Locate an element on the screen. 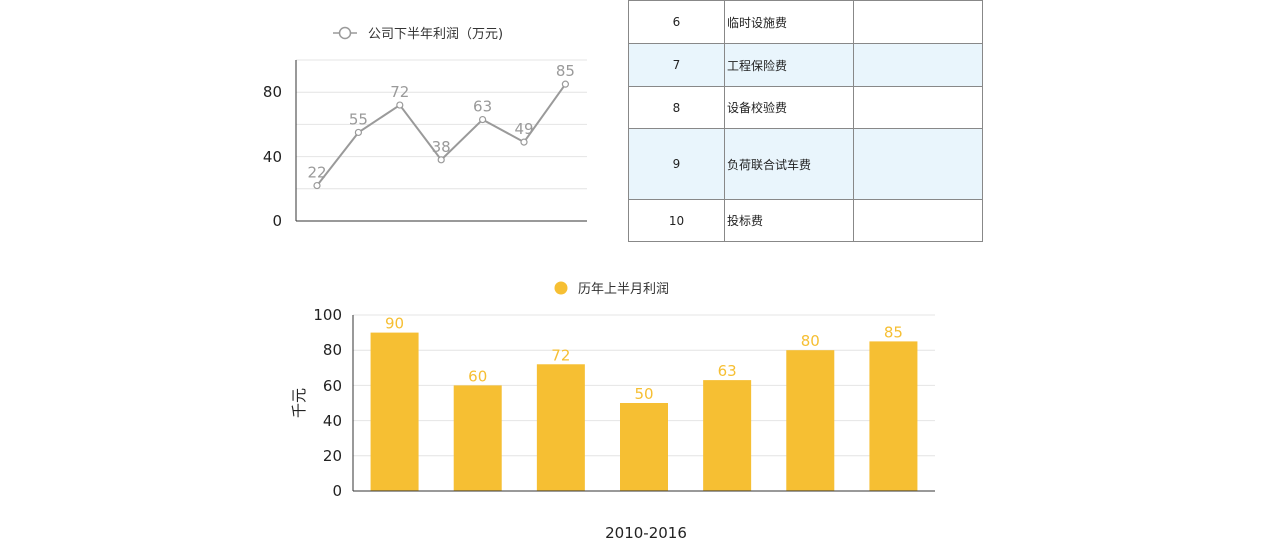 The image size is (1283, 544). line-legend: 公司下半年利润（万元) is located at coordinates (418, 34).